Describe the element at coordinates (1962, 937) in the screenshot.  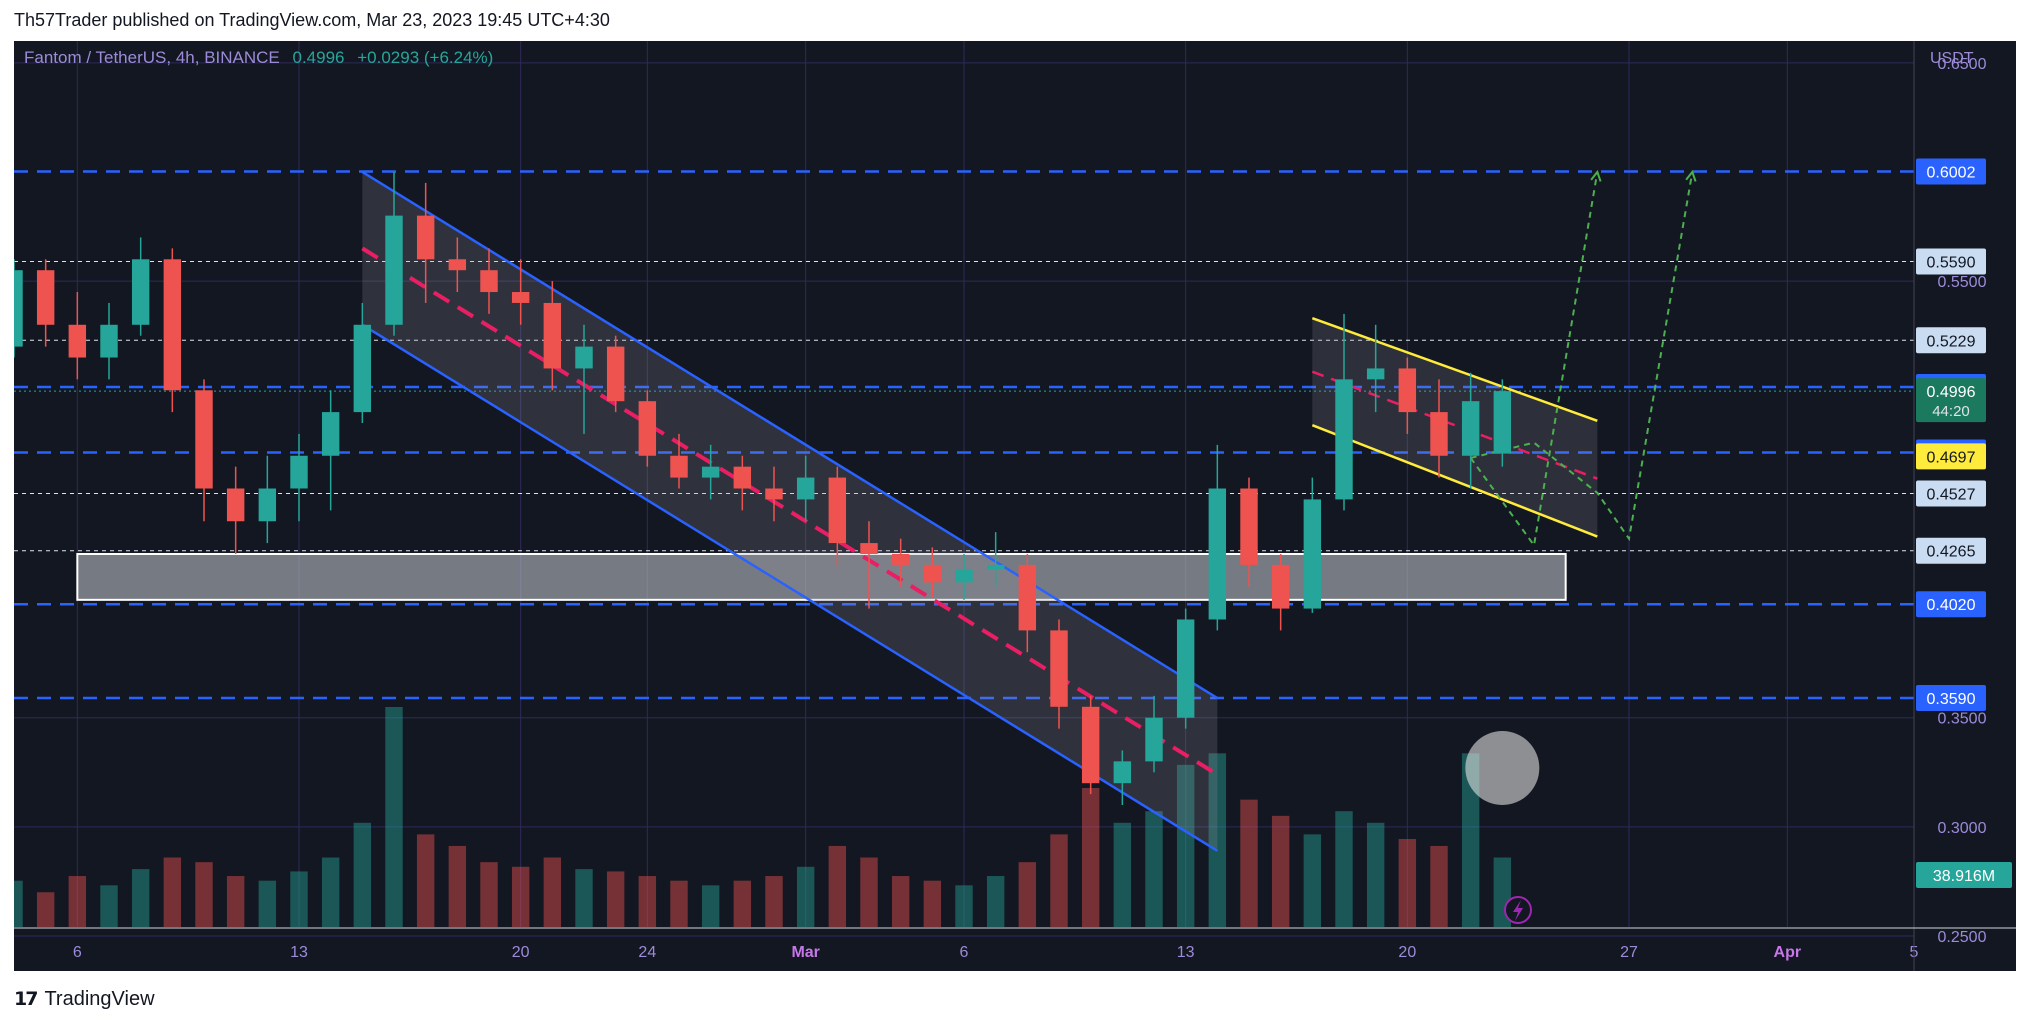
I see `y-tick-label: 0.2500` at that location.